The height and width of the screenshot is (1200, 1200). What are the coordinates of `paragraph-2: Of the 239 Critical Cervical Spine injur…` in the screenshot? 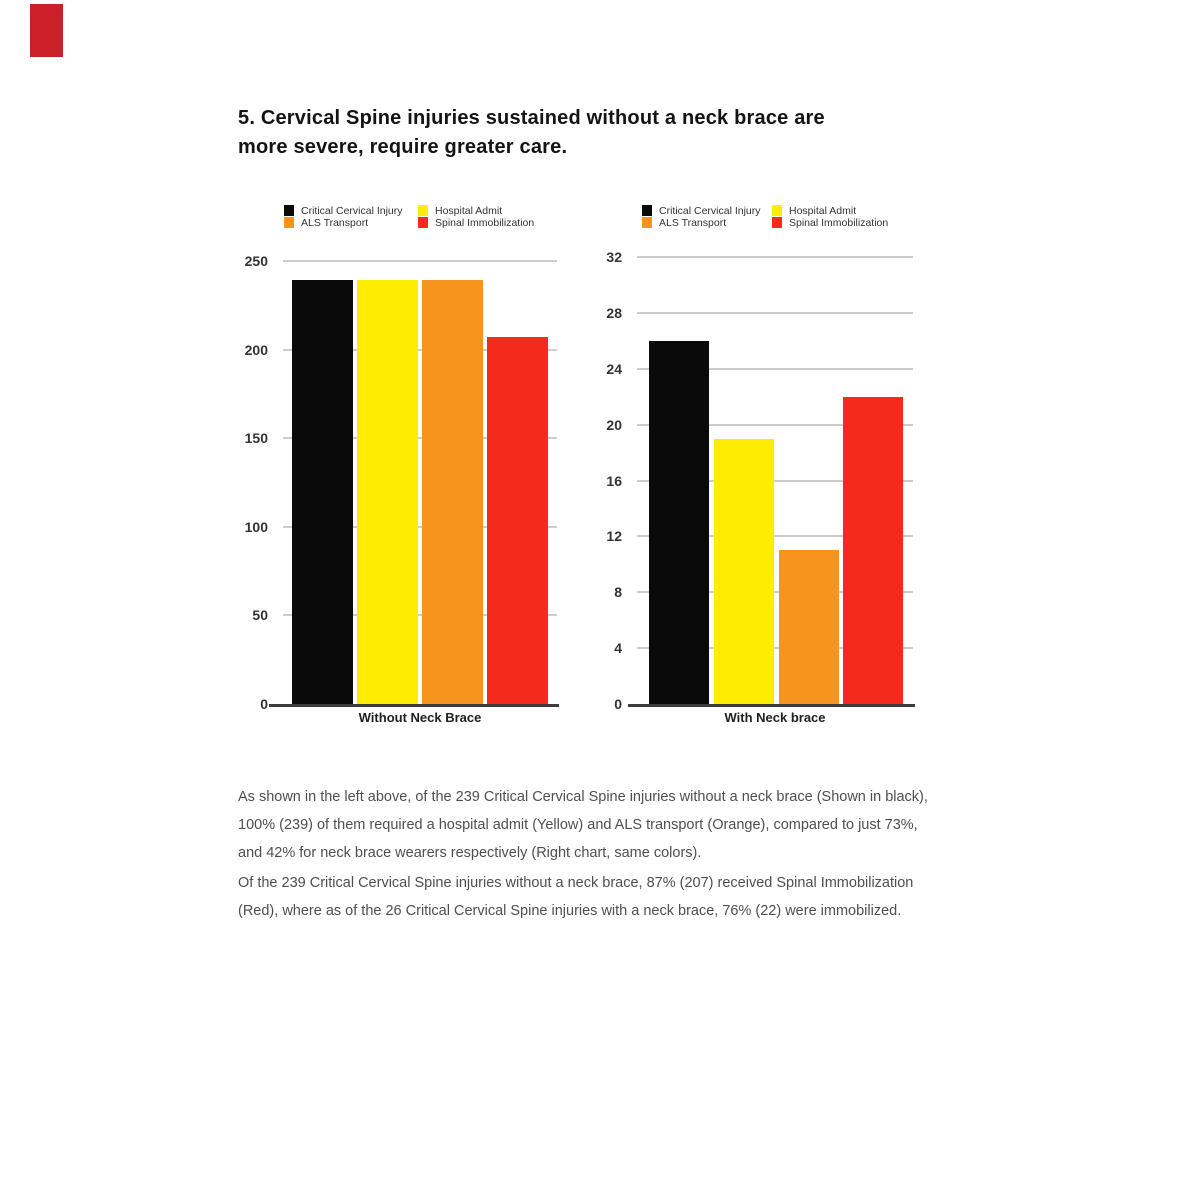 It's located at (575, 897).